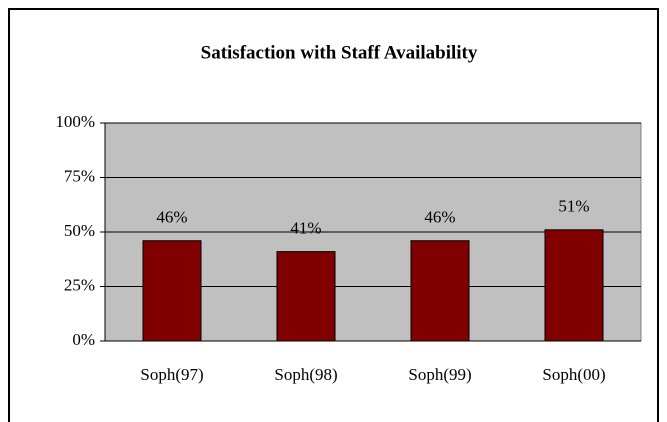  What do you see at coordinates (305, 374) in the screenshot?
I see `x-tick-label: Soph(98)` at bounding box center [305, 374].